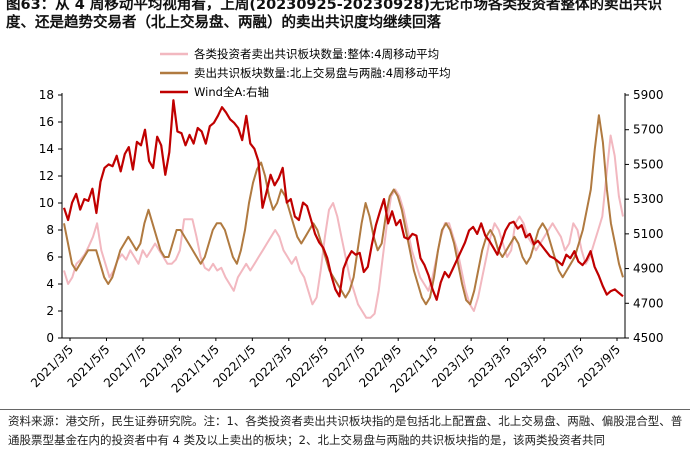  Describe the element at coordinates (316, 54) in the screenshot. I see `legend-label-1: 各类投资者卖出共识板块数量:整体:4周移动平均` at that location.